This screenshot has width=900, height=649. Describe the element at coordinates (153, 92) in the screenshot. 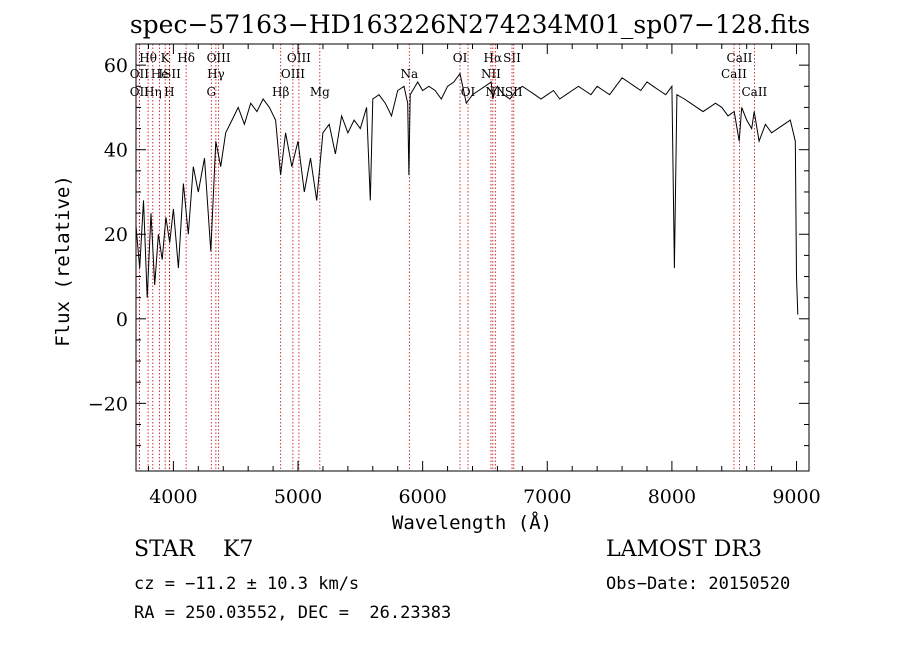

I see `marker-label: Hη` at that location.